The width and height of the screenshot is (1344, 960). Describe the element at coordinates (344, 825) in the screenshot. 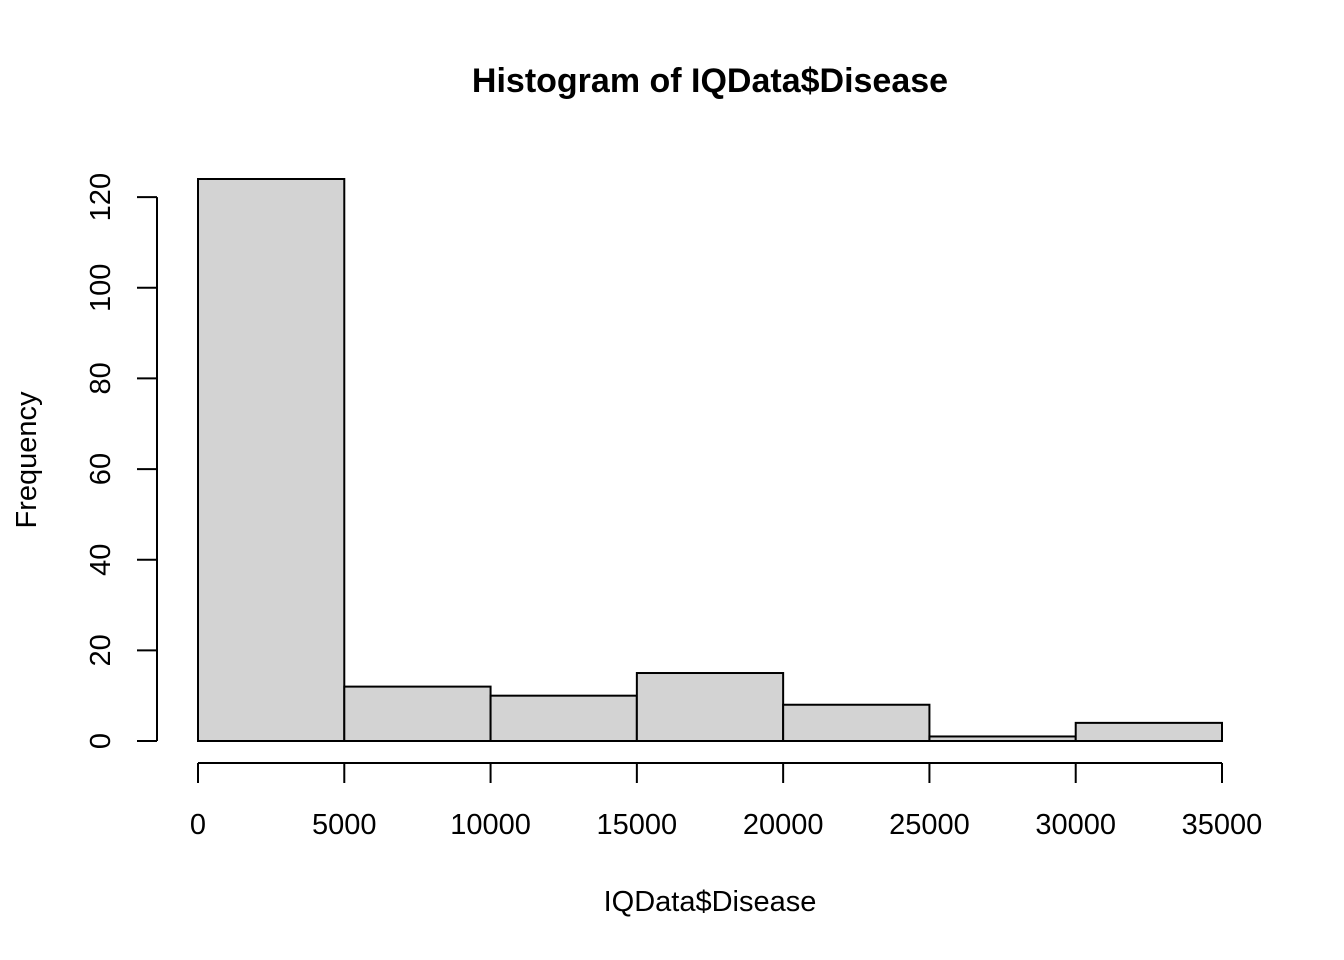

I see `x-tick-label: 5000` at that location.